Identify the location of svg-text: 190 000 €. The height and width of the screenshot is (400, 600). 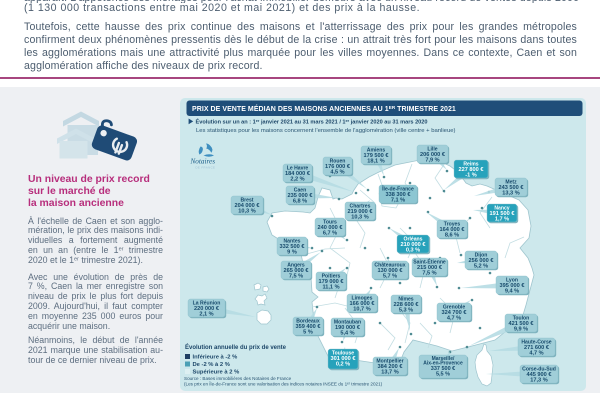
(348, 328).